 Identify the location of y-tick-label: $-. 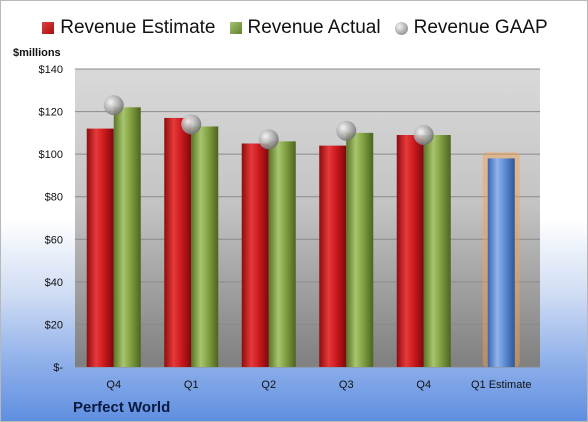
(58, 368).